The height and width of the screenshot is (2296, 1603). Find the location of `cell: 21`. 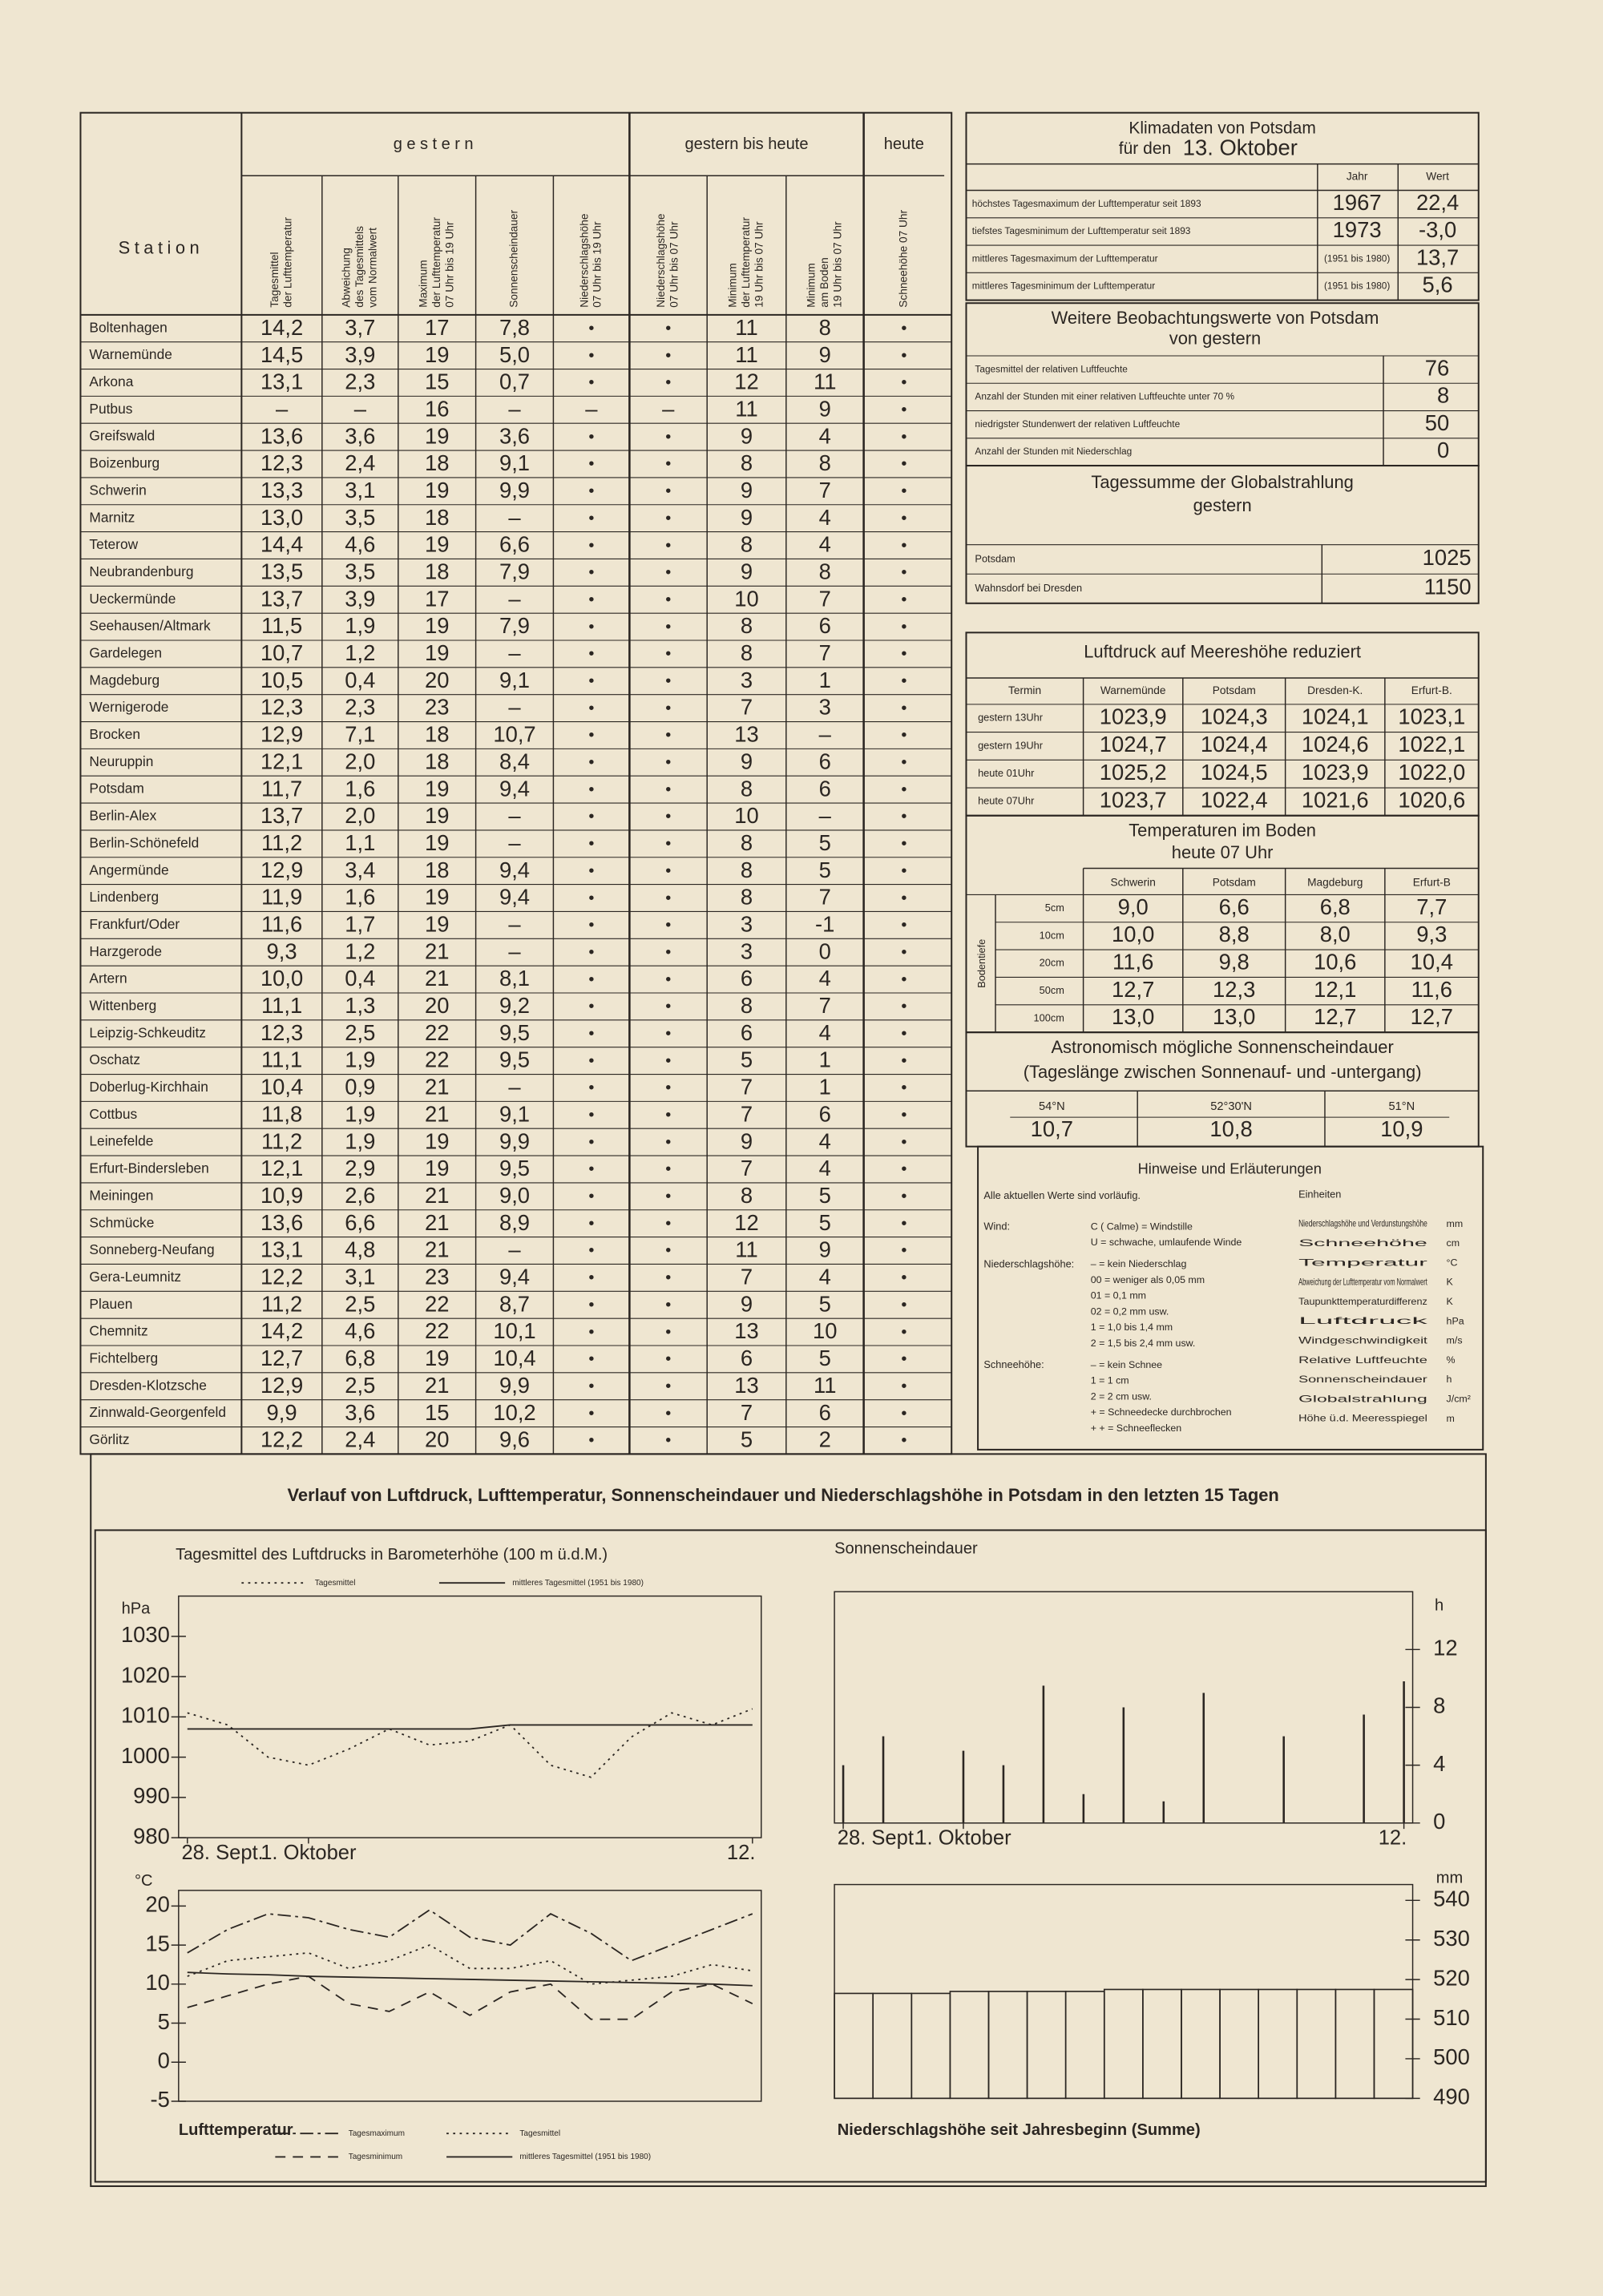

cell: 21 is located at coordinates (437, 1222).